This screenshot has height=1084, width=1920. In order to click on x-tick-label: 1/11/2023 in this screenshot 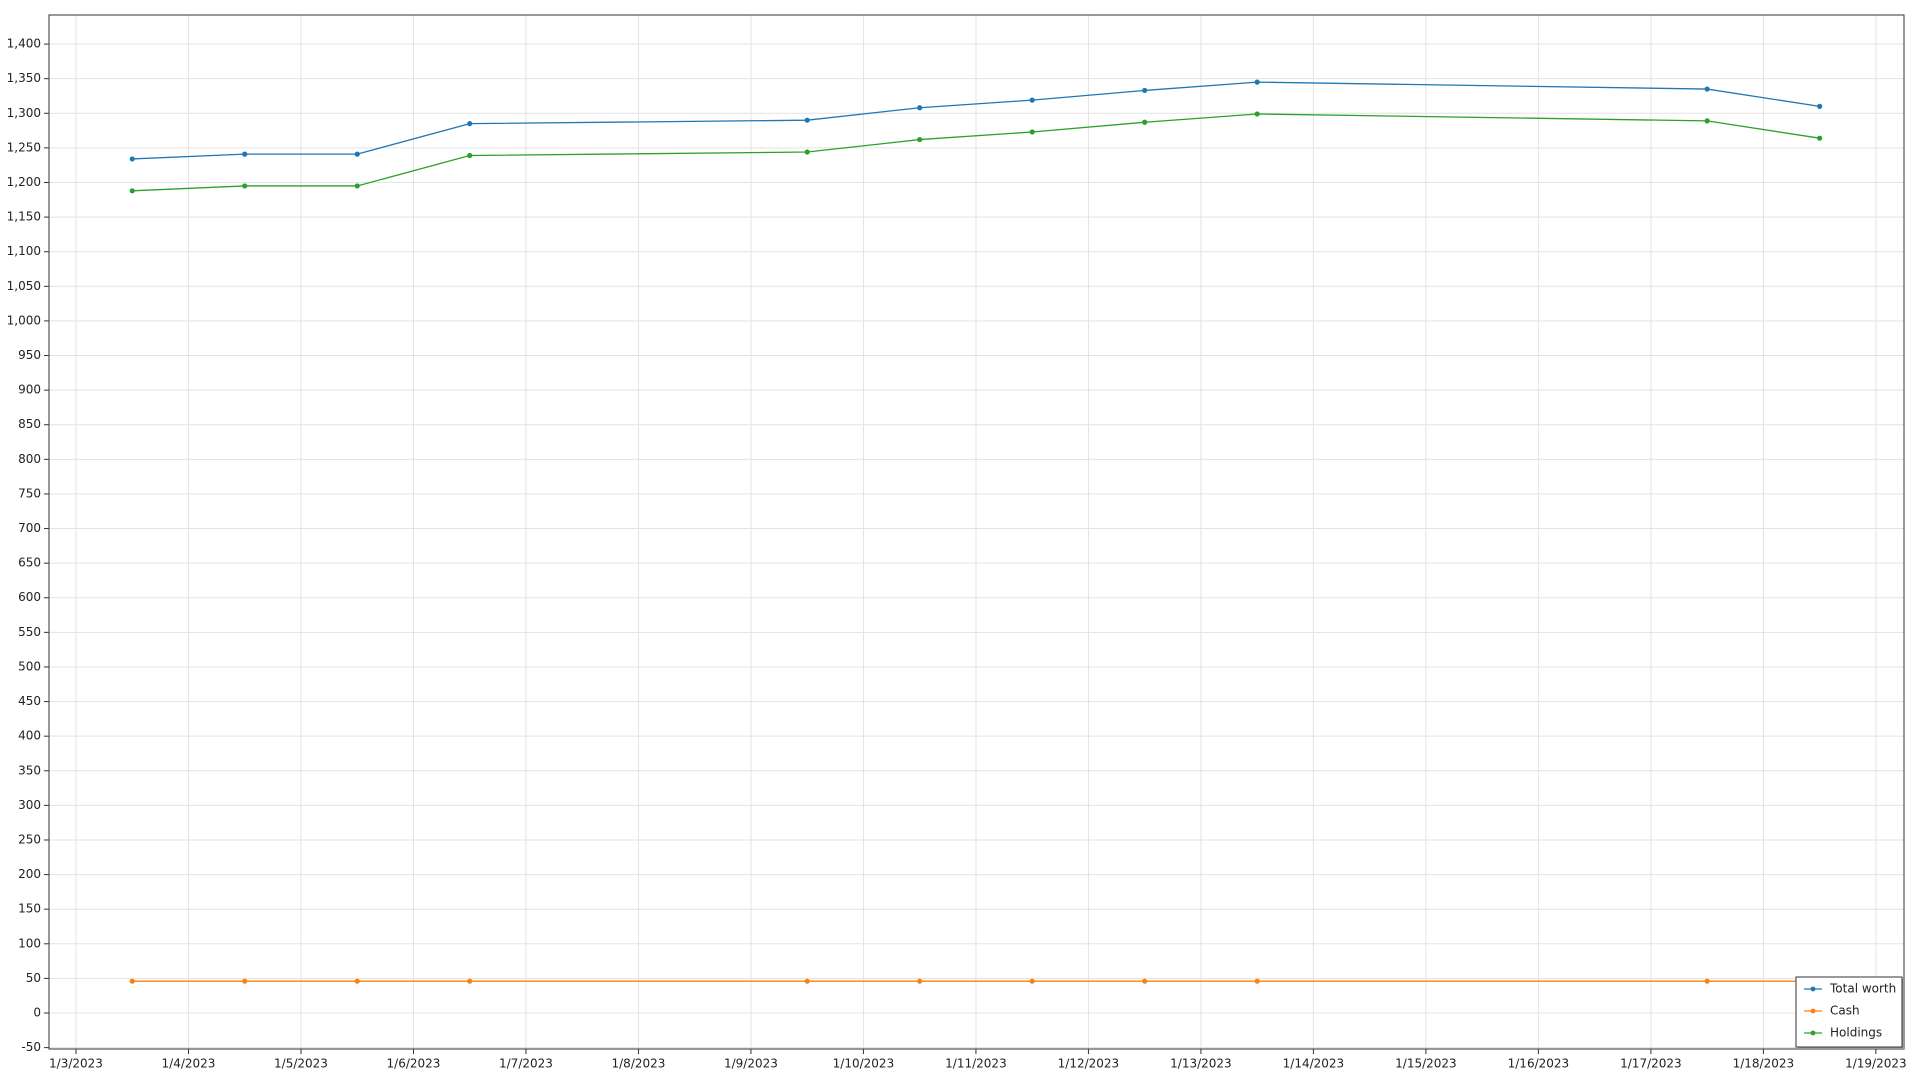, I will do `click(976, 1064)`.